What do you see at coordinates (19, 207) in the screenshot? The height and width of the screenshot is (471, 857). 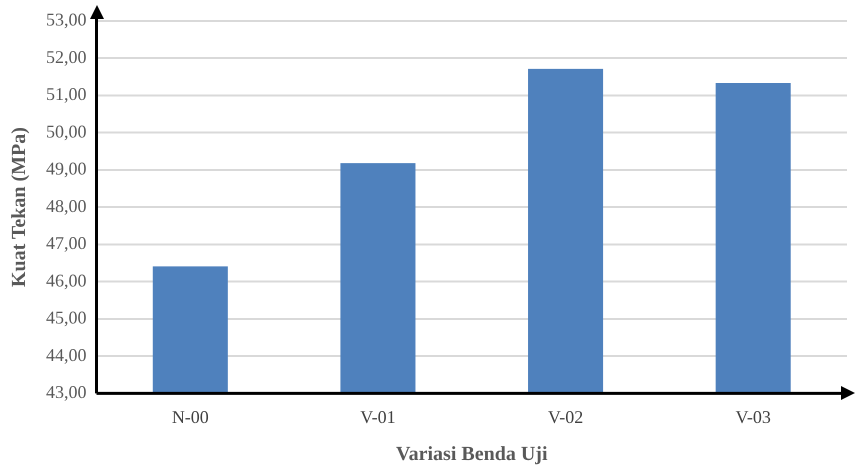 I see `y-axis-title: Kuat Tekan (MPa)` at bounding box center [19, 207].